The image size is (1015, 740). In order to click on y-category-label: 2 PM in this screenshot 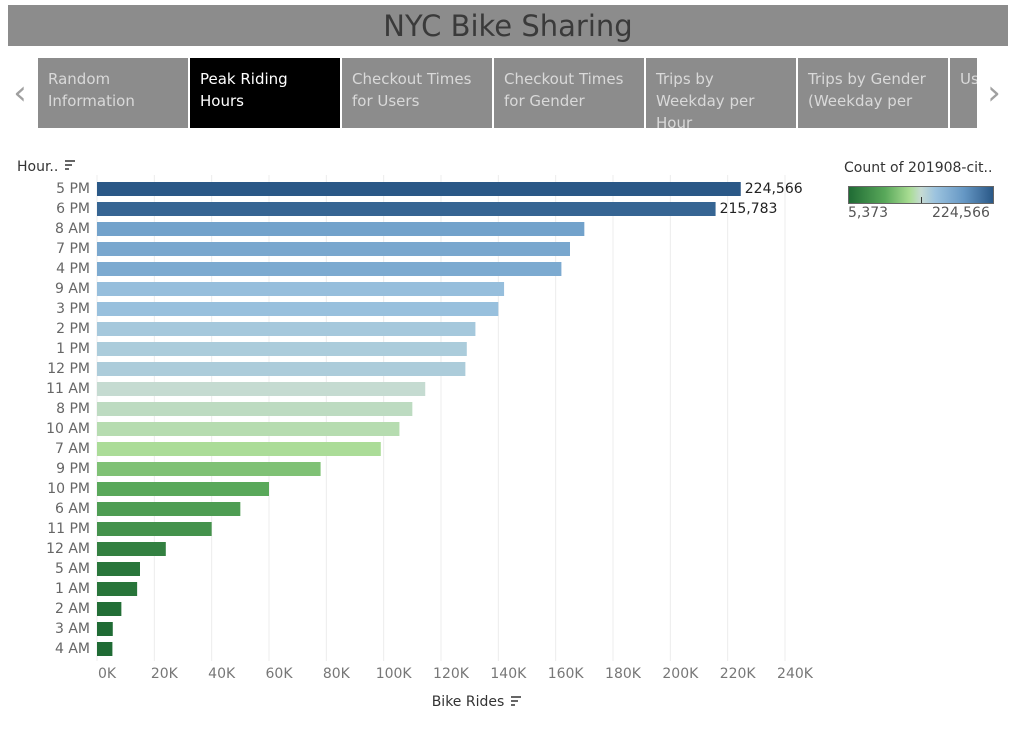, I will do `click(73, 329)`.